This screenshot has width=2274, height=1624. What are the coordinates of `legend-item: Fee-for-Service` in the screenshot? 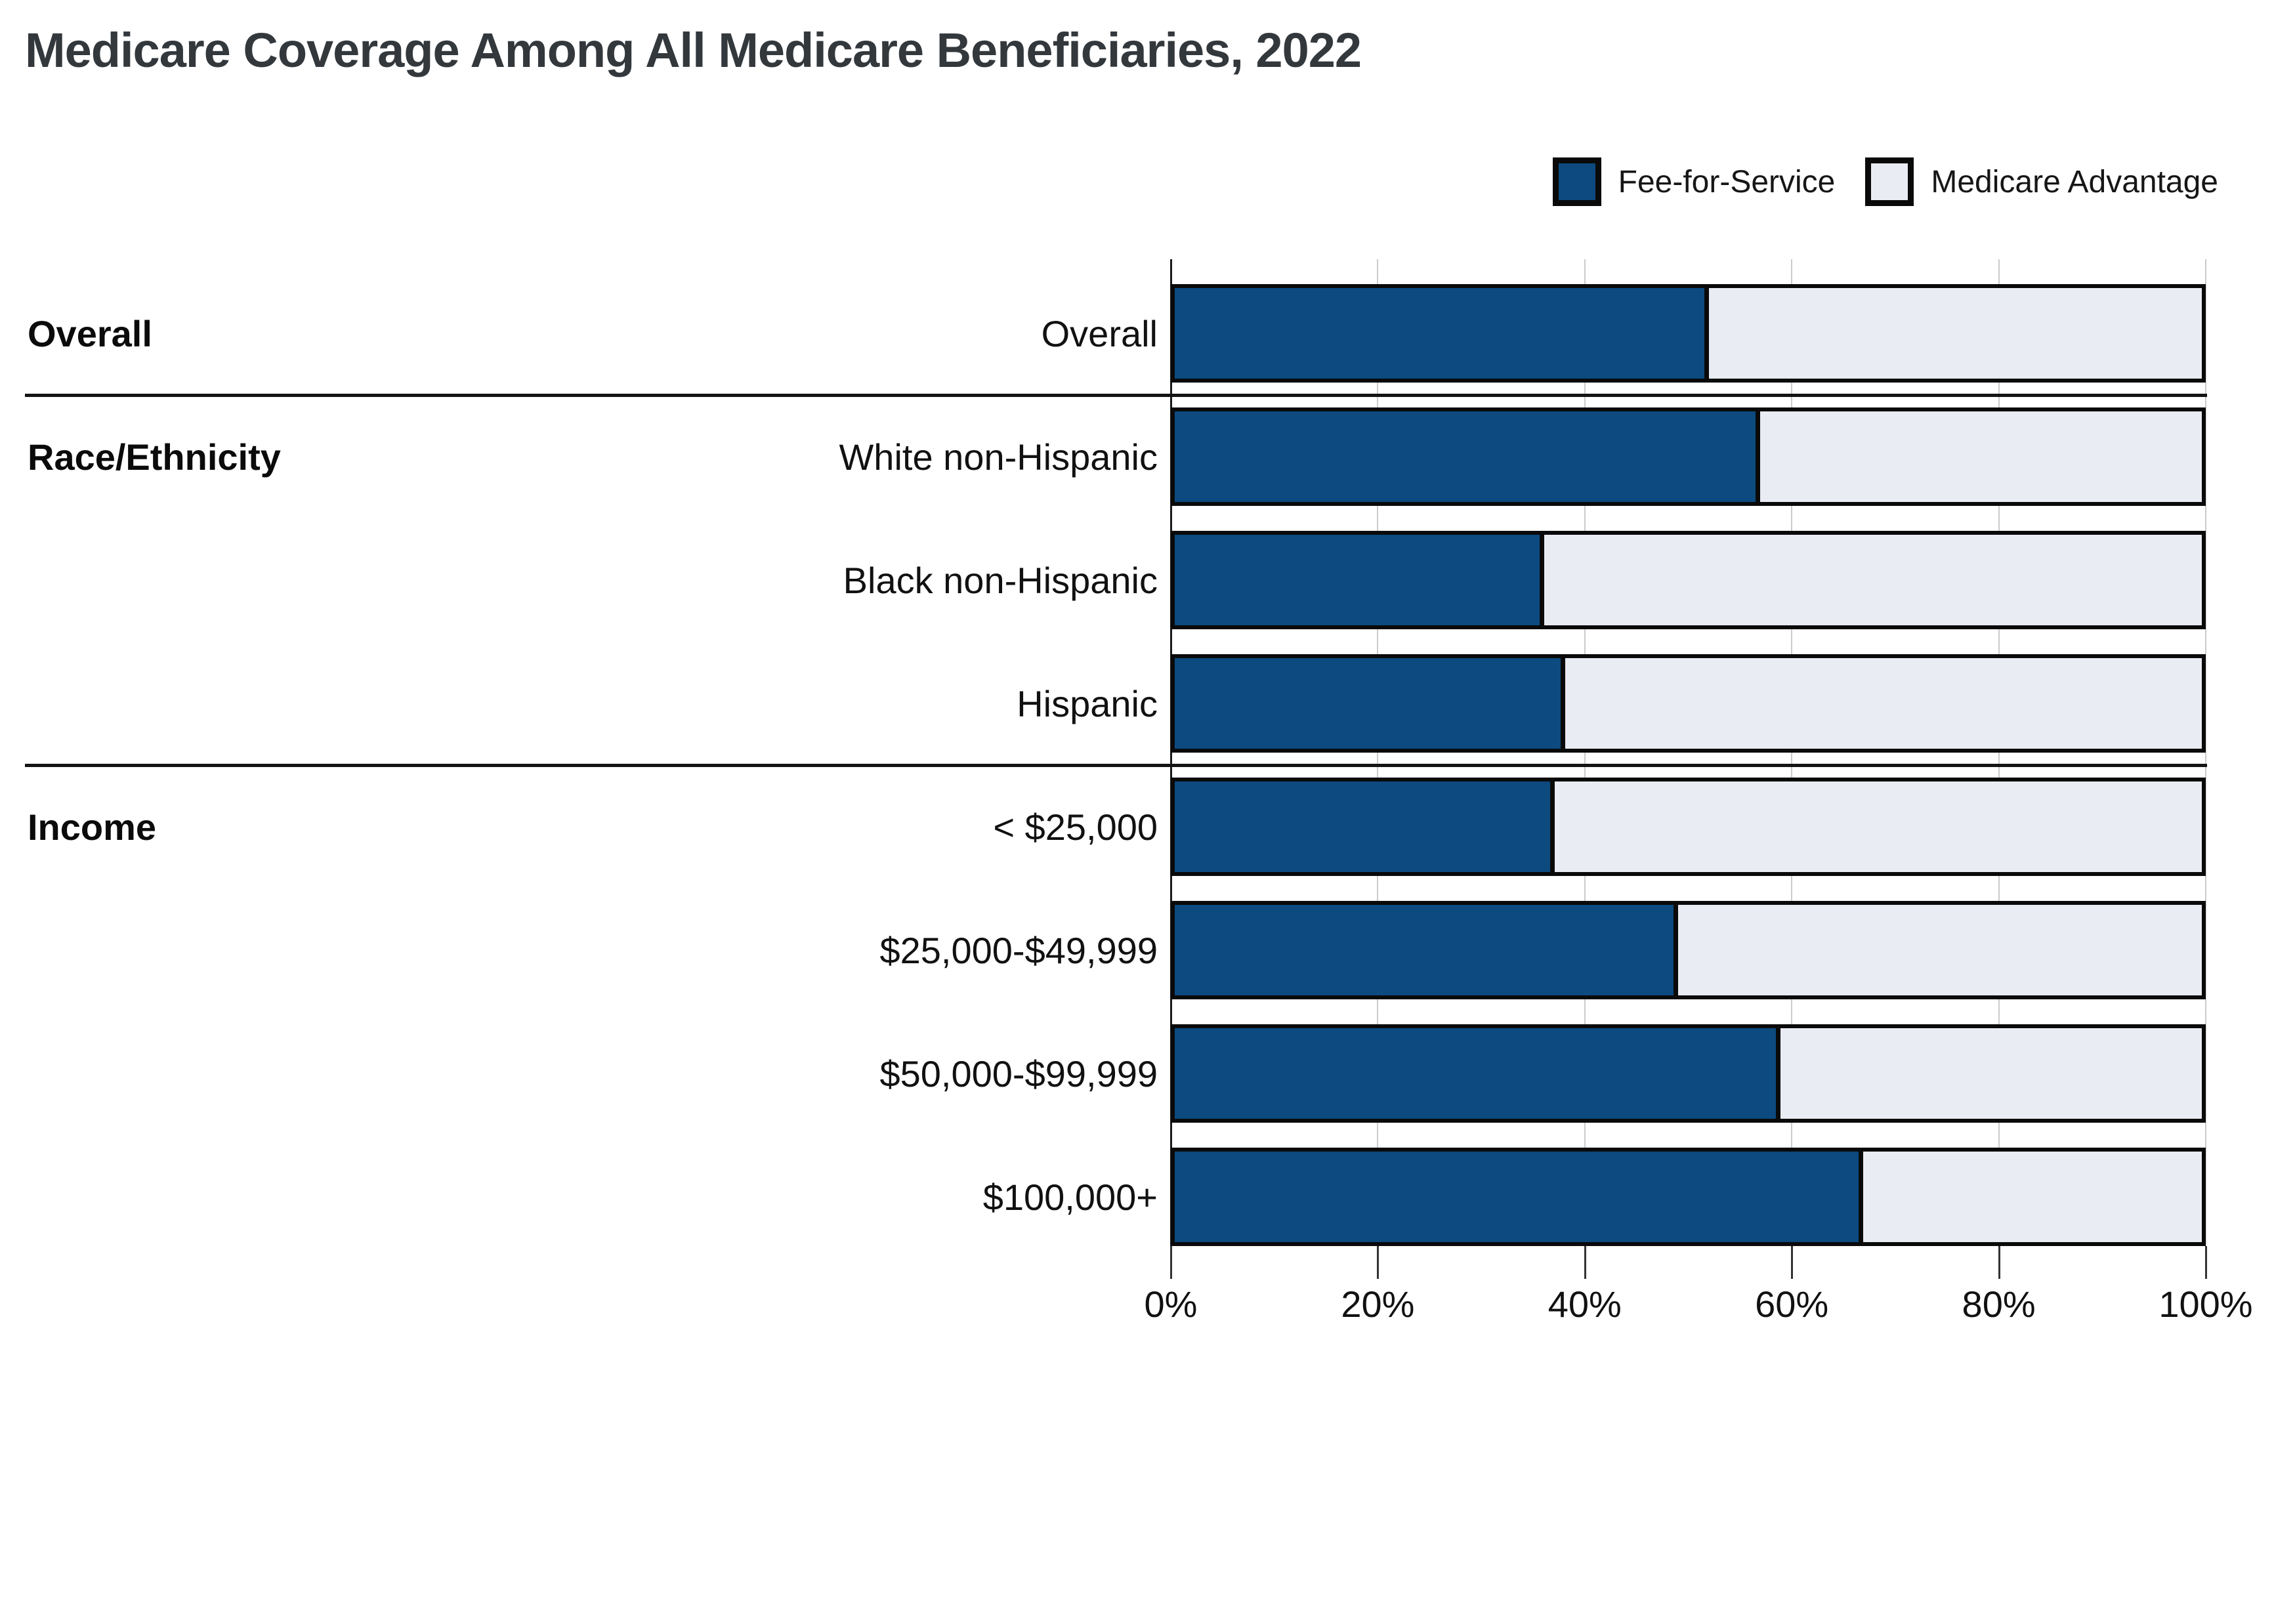 It's located at (1694, 181).